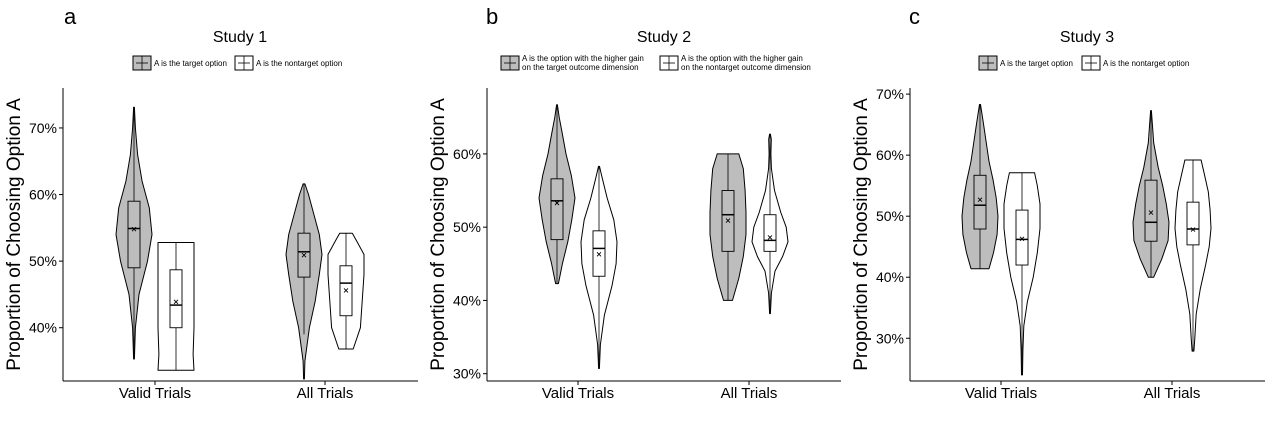 The width and height of the screenshot is (1269, 423). I want to click on legend-label: on the target outcome dimension, so click(580, 67).